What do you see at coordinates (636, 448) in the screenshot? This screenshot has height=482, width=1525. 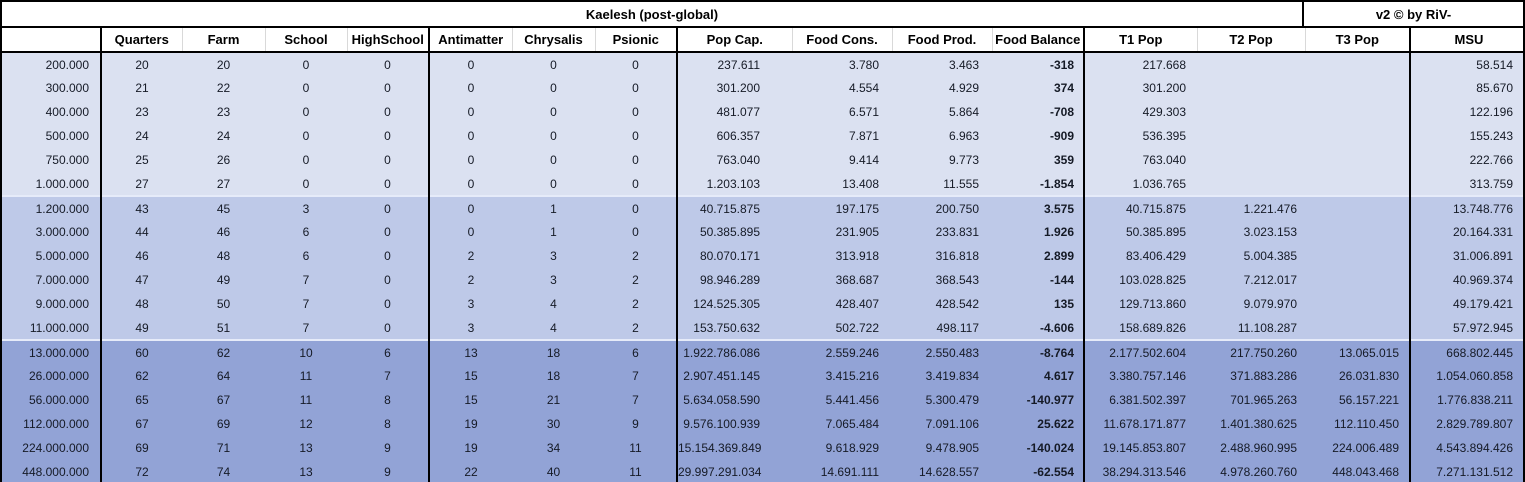 I see `cell-psionic: 11` at bounding box center [636, 448].